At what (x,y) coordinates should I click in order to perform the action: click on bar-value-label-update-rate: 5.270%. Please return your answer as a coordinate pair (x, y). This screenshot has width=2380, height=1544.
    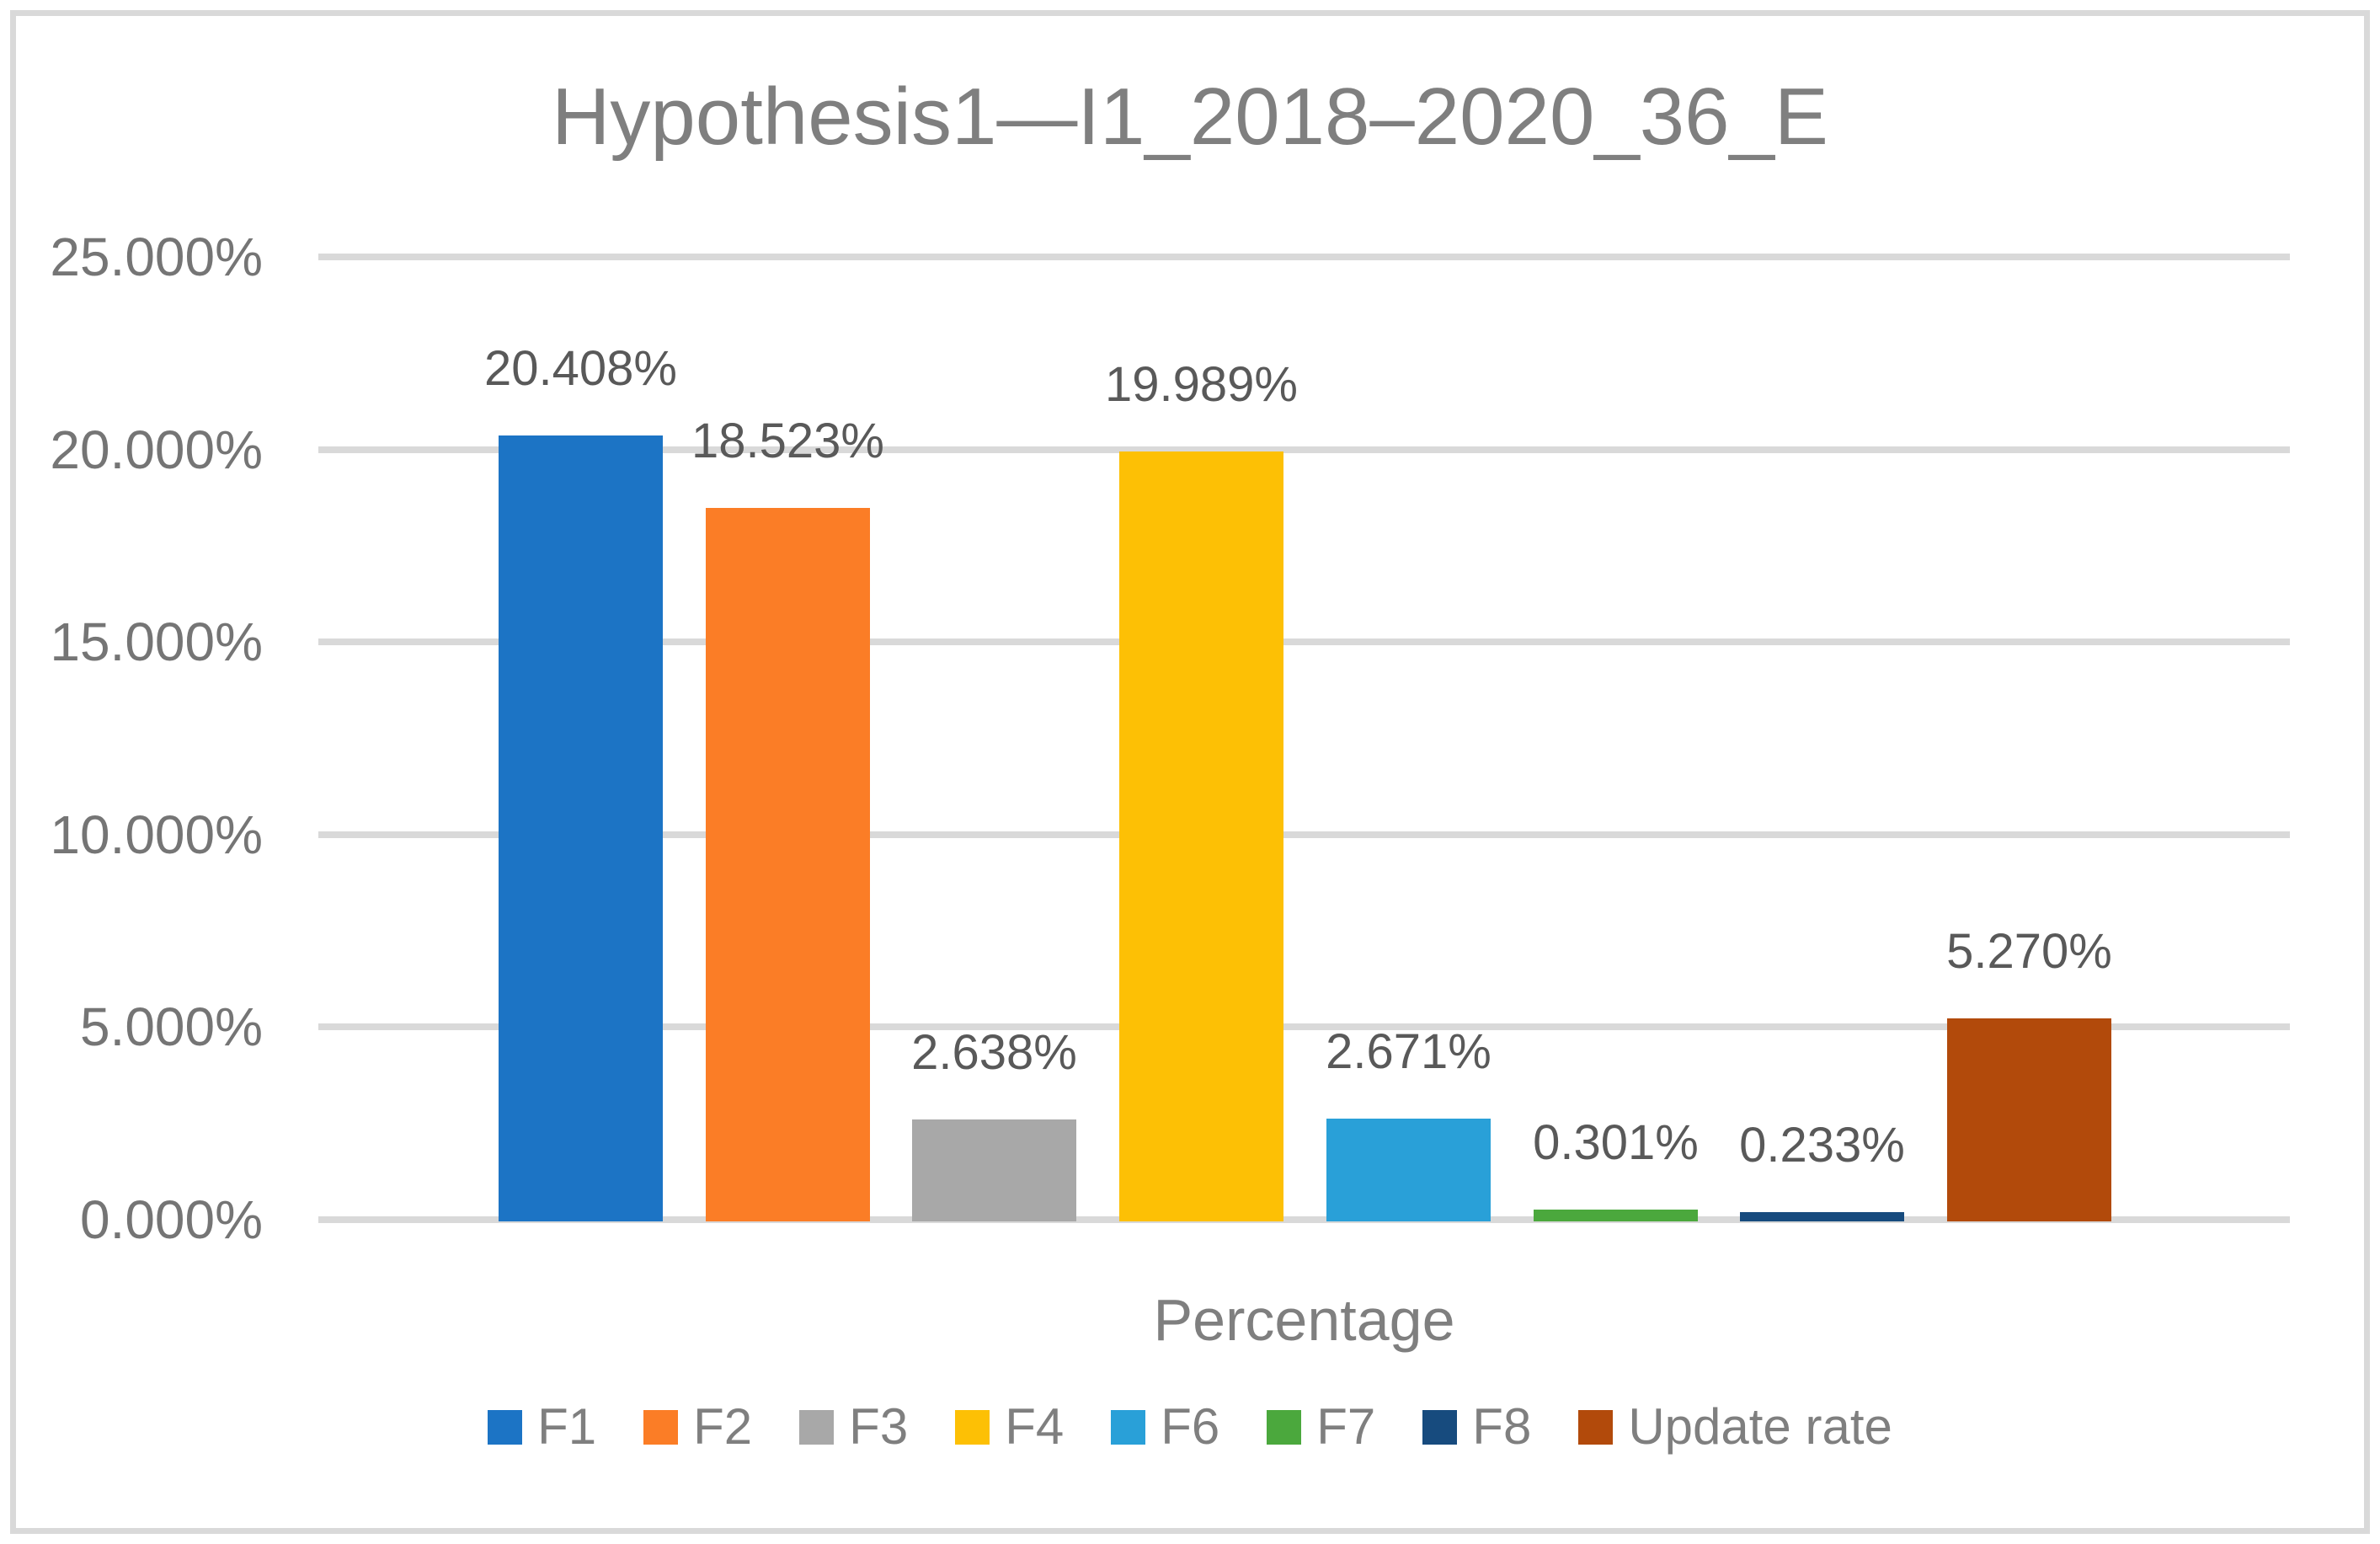
    Looking at the image, I should click on (2029, 951).